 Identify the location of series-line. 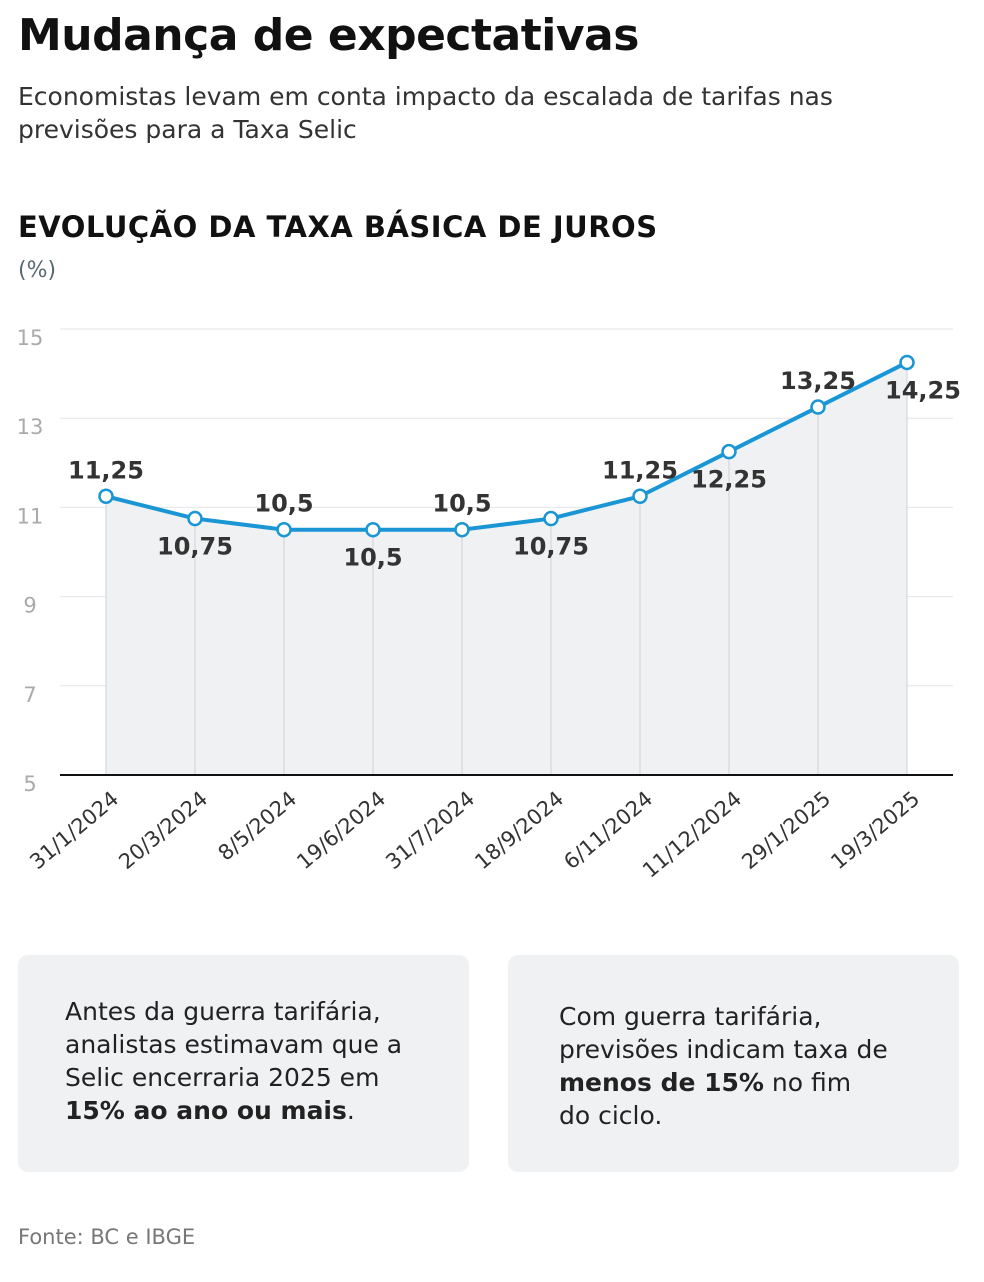
(506, 446).